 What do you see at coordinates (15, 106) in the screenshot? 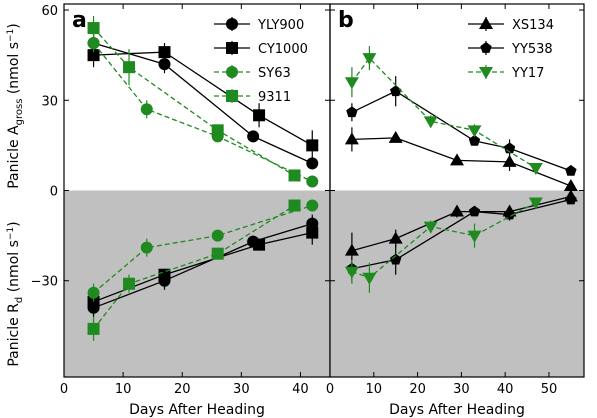
I see `y-axis-title-gross: Panicle Agross (nmol s−1)` at bounding box center [15, 106].